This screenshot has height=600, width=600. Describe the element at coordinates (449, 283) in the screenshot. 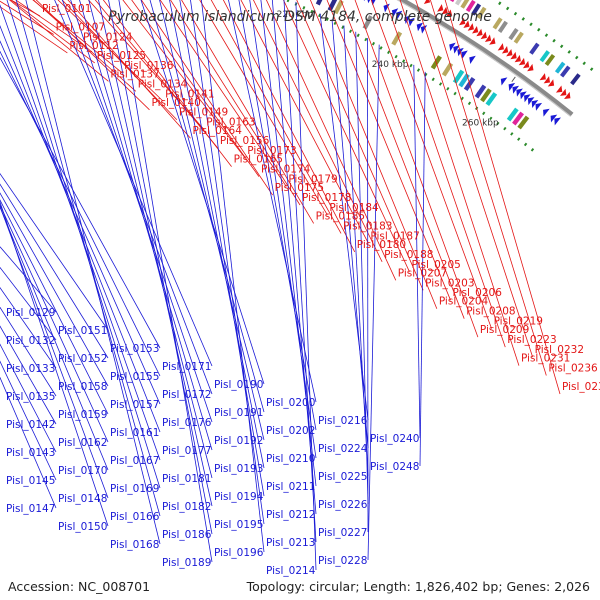

I see `forward-gene-label: Pisl_0203` at that location.